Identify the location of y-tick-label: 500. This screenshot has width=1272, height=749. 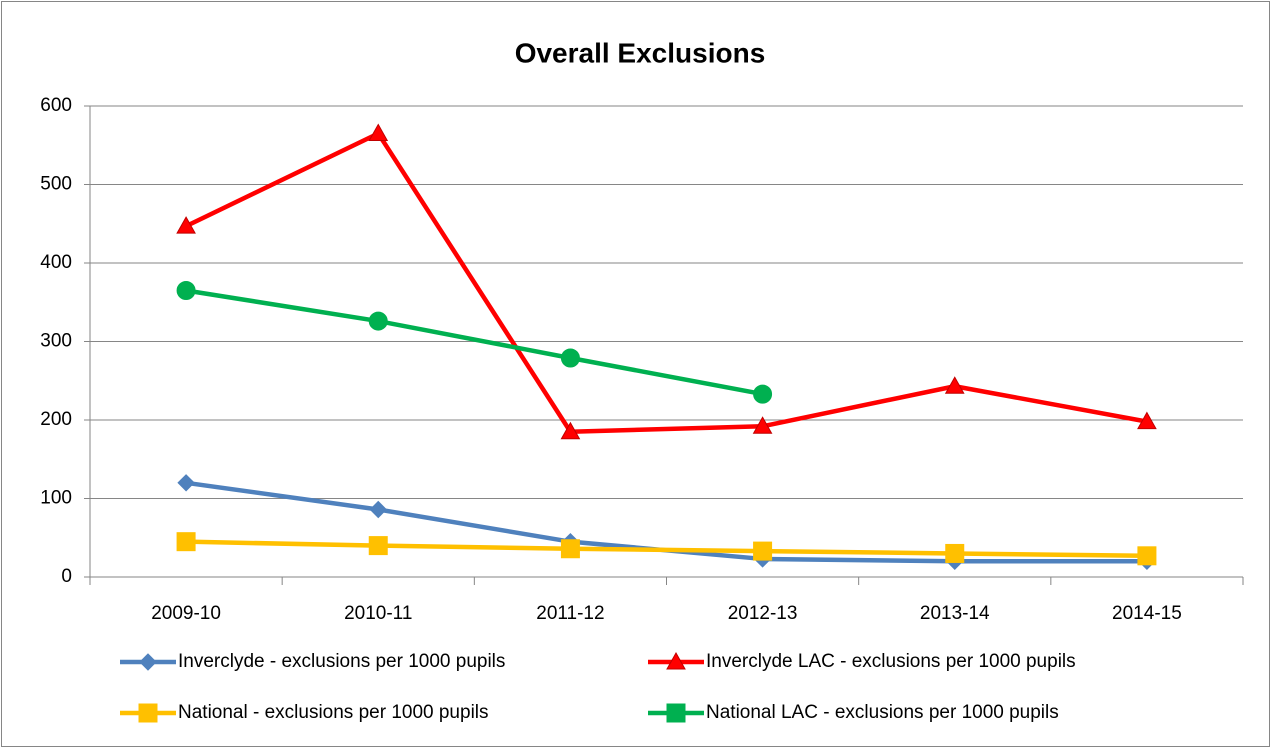
(56, 184).